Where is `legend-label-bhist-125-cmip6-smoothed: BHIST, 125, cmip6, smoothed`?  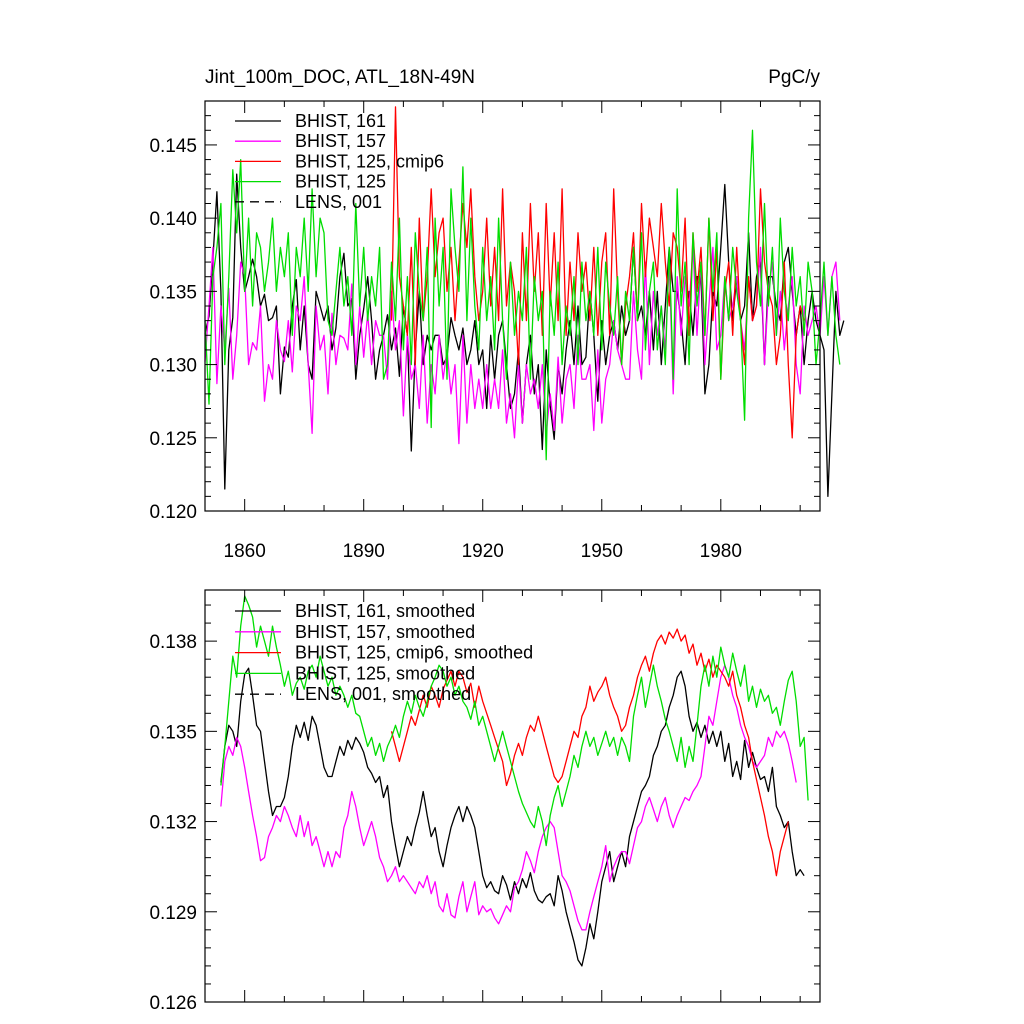 legend-label-bhist-125-cmip6-smoothed: BHIST, 125, cmip6, smoothed is located at coordinates (414, 653).